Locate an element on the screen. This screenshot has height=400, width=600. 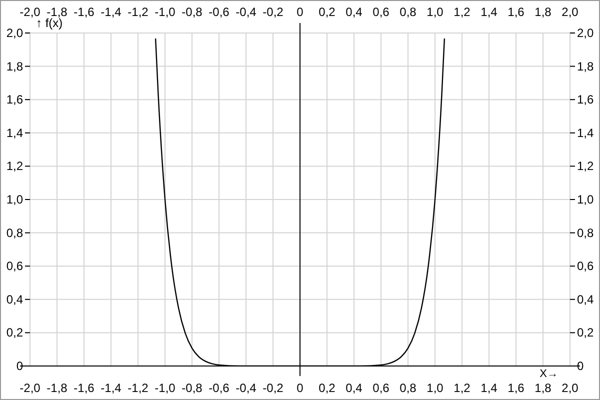
x2-tick-label: -0,2 is located at coordinates (273, 388).